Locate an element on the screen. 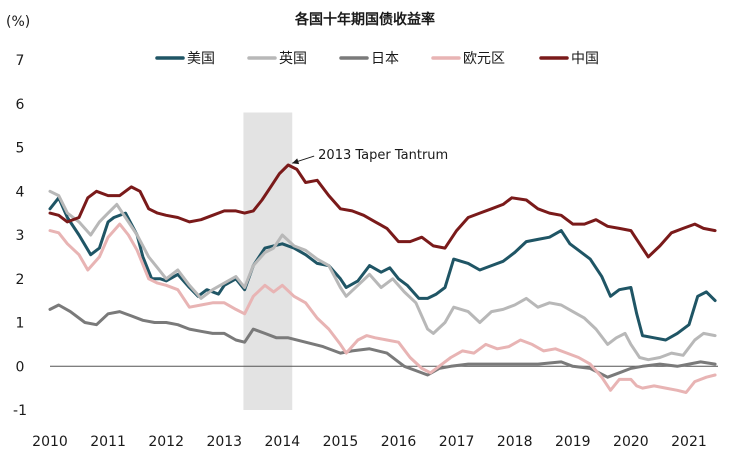 This screenshot has height=458, width=731. y-tick-label: 7 is located at coordinates (20, 61).